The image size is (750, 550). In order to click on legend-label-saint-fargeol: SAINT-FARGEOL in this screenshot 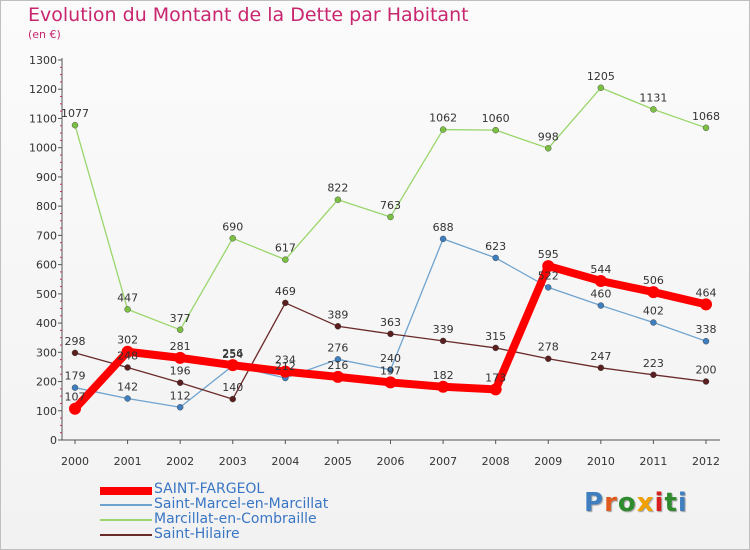, I will do `click(209, 489)`.